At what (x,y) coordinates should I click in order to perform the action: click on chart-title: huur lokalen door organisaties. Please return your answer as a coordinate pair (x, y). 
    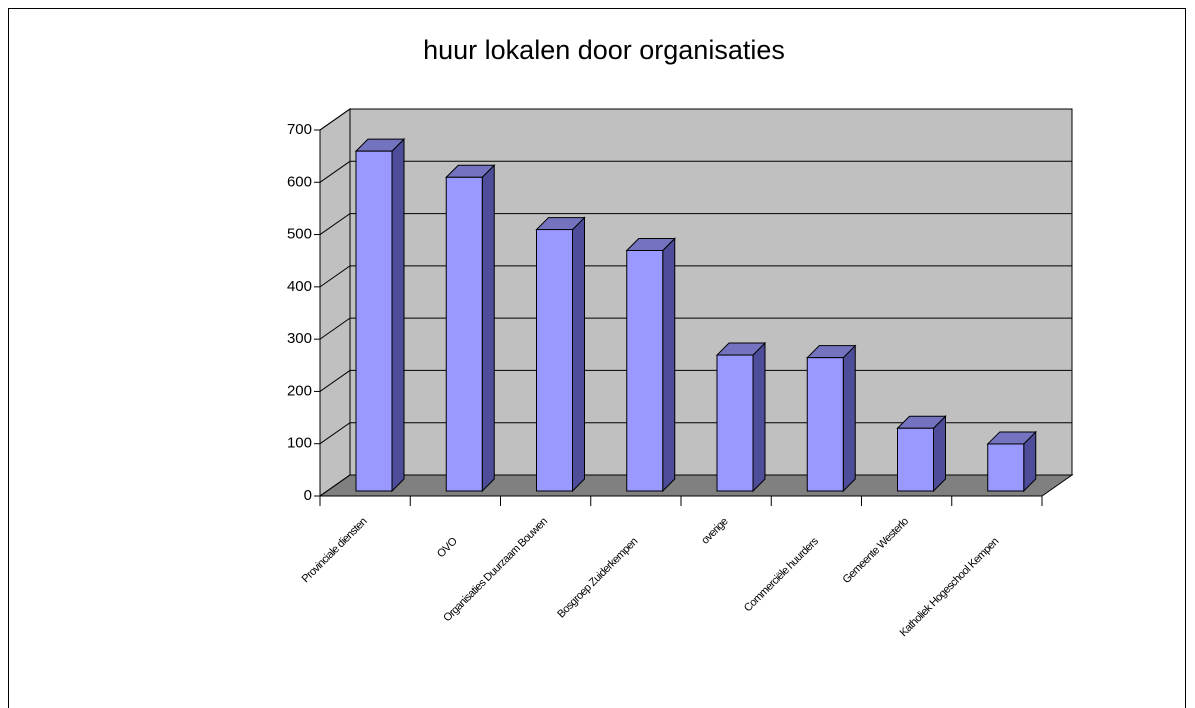
    Looking at the image, I should click on (604, 50).